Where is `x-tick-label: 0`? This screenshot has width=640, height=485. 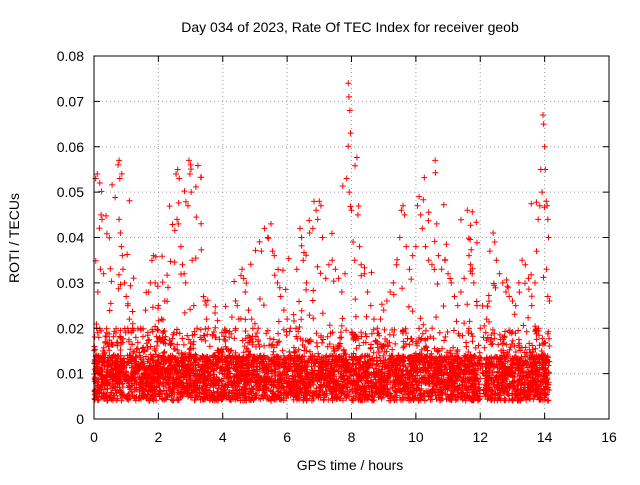
x-tick-label: 0 is located at coordinates (94, 437).